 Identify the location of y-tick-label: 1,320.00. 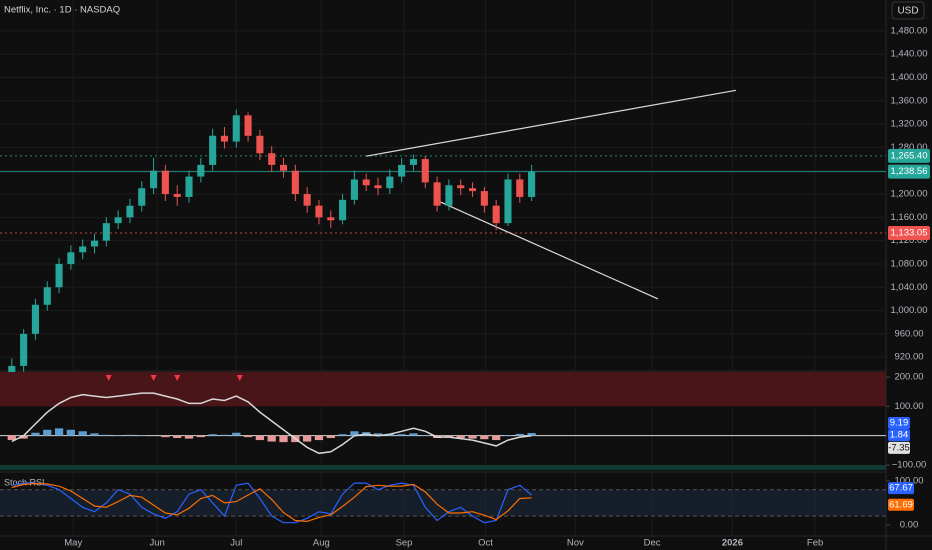
(909, 124).